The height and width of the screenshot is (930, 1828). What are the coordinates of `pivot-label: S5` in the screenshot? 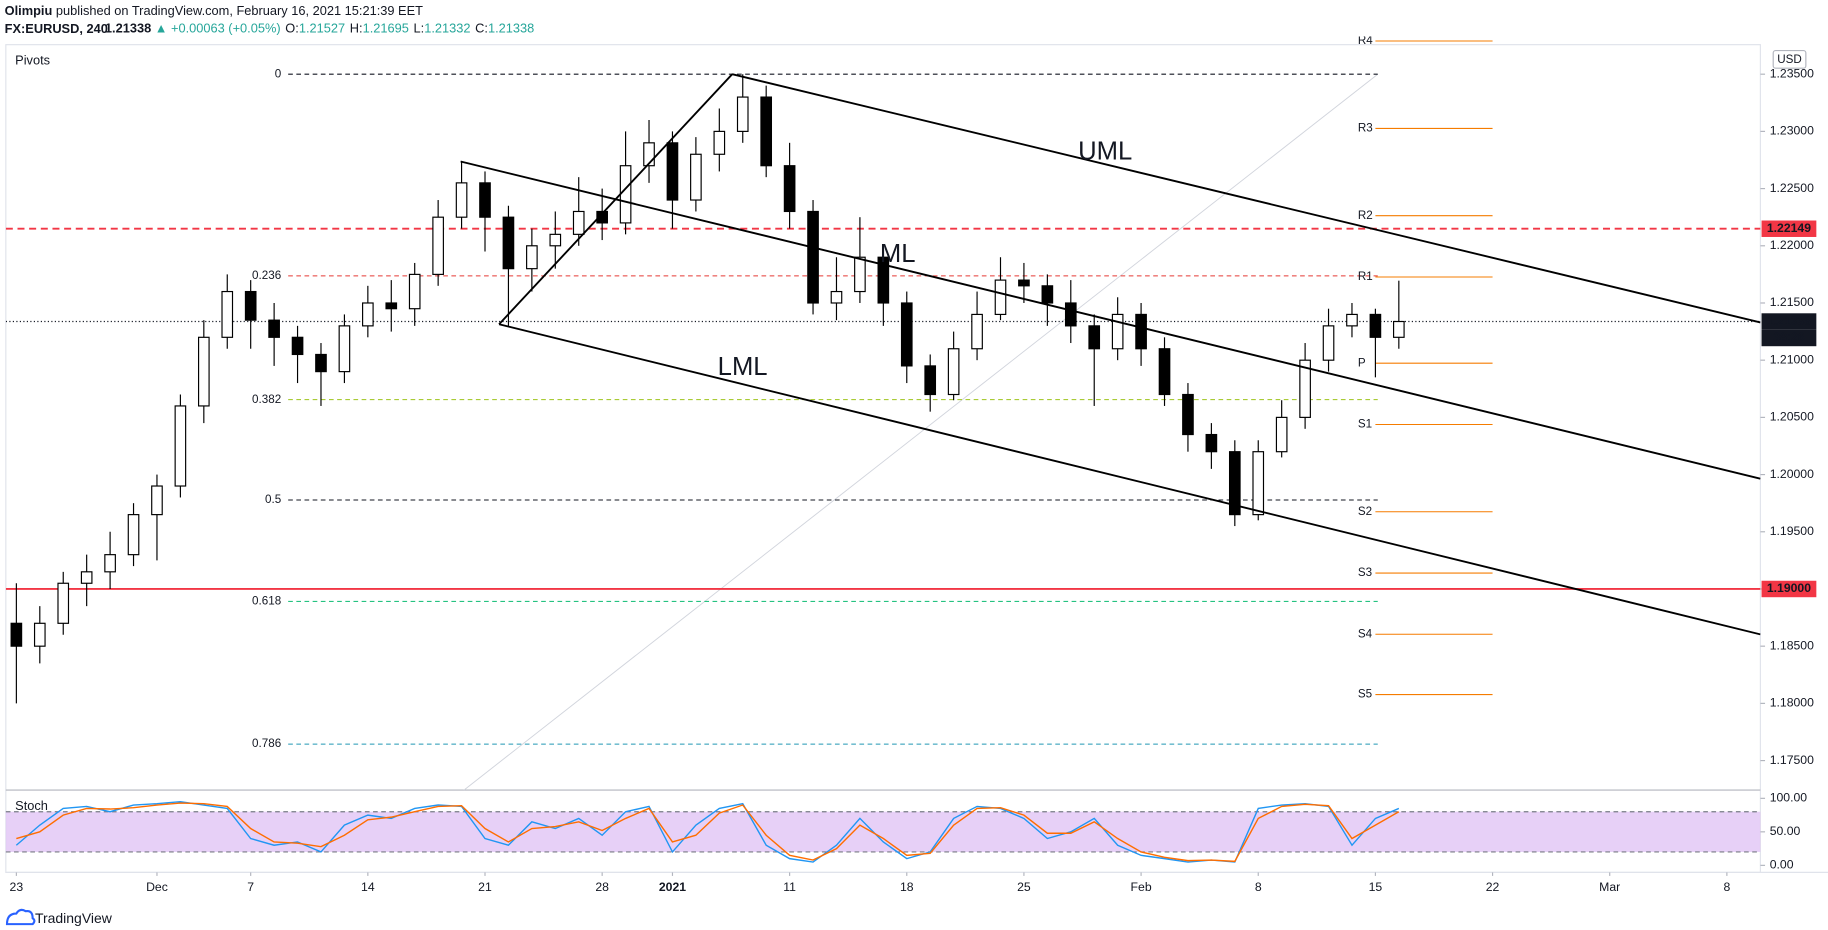 It's located at (1365, 694).